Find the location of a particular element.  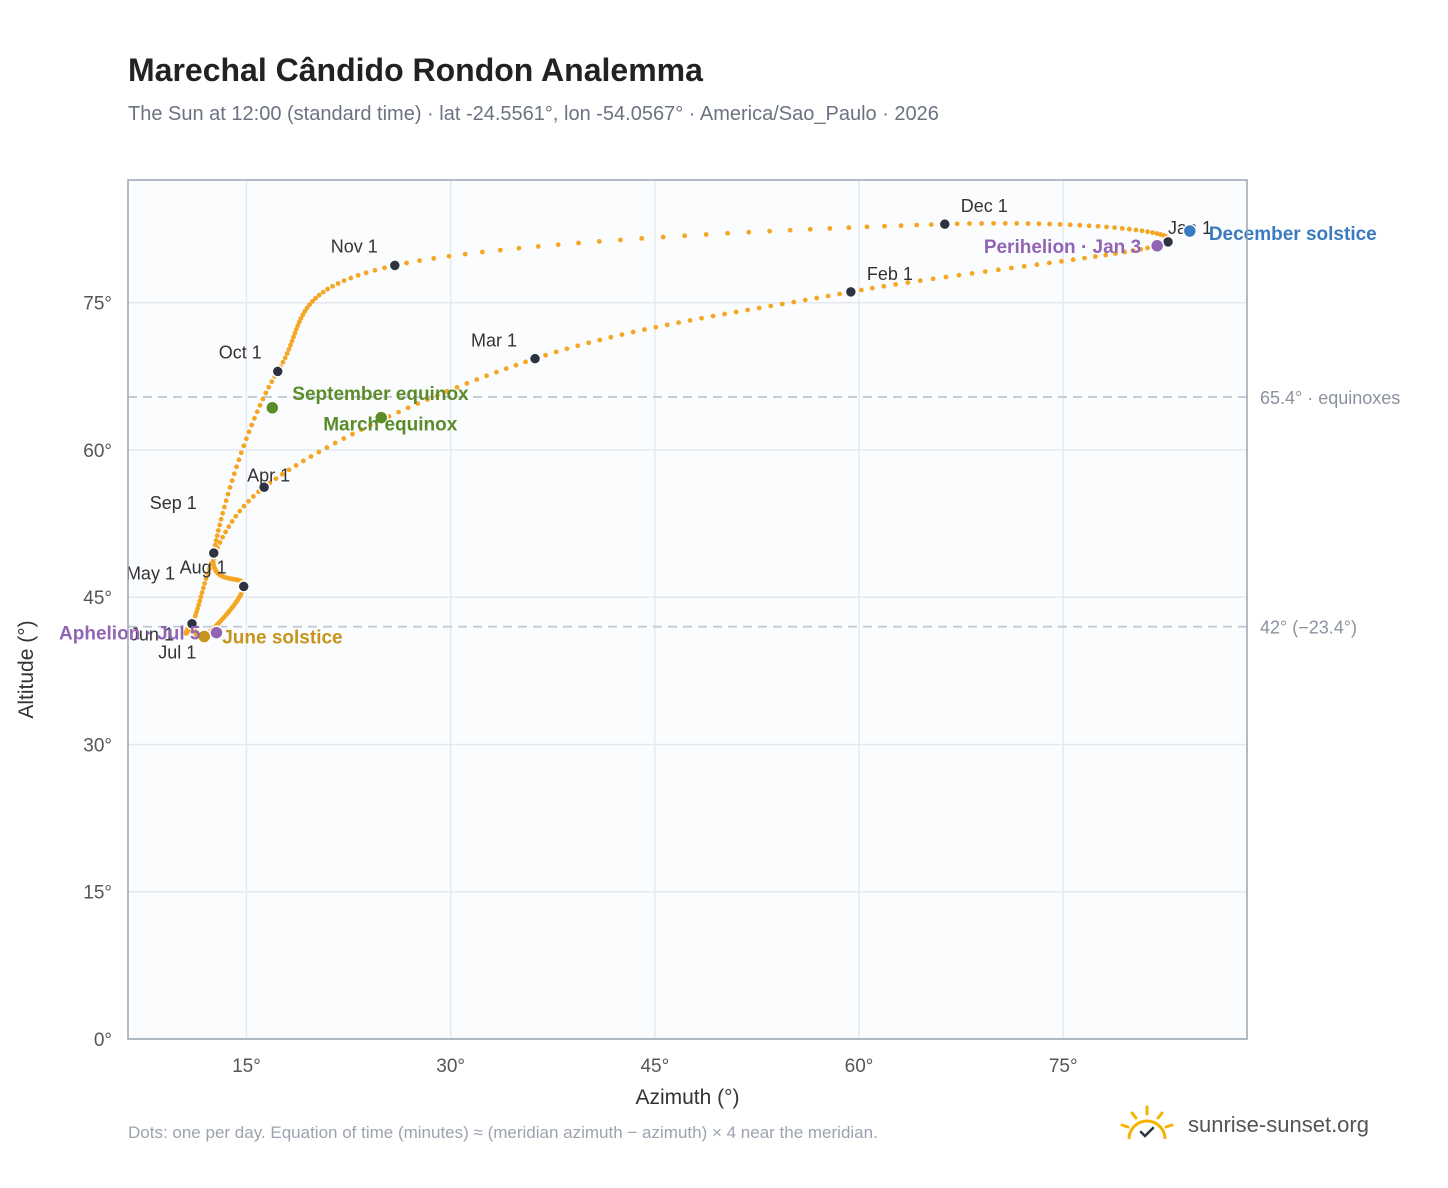

brand-name: sunrise-sunset.org is located at coordinates (1278, 1124).